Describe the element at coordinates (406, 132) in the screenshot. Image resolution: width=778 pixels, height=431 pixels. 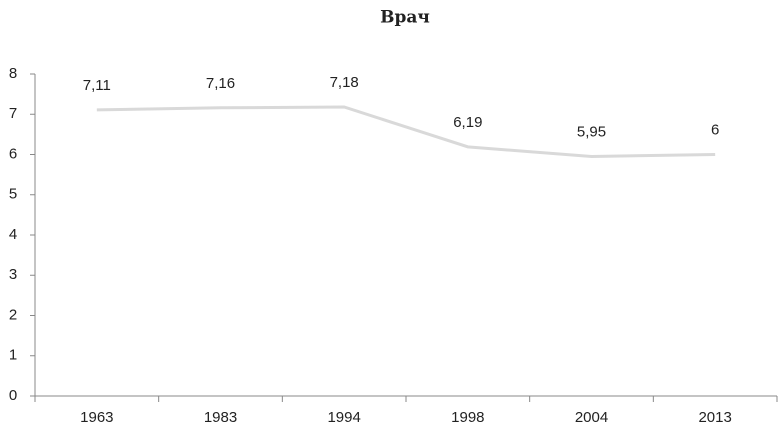
I see `line` at that location.